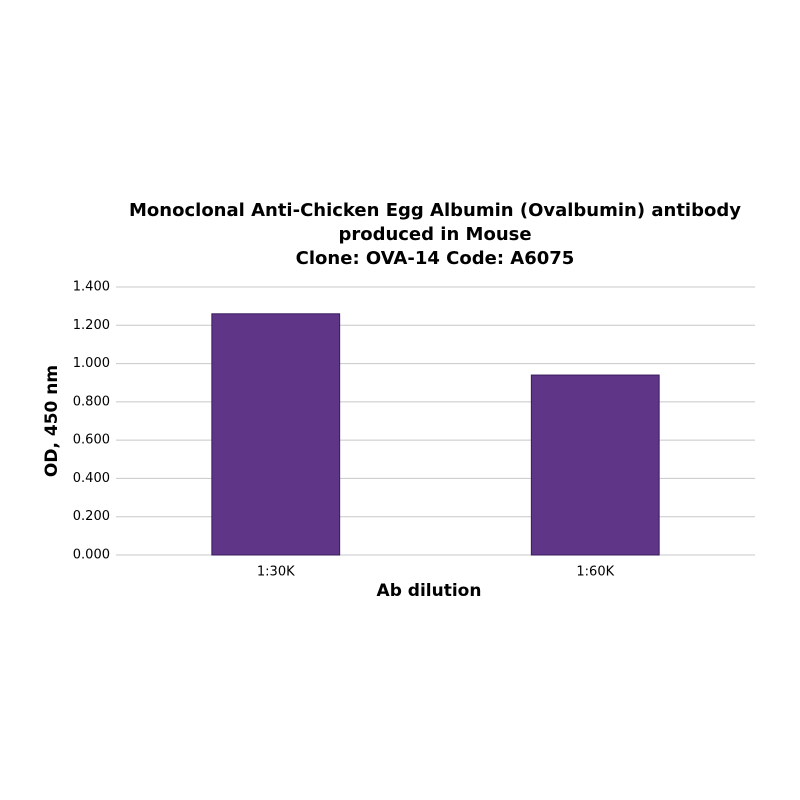 The height and width of the screenshot is (800, 800). Describe the element at coordinates (595, 572) in the screenshot. I see `x-tick-label: 1:60K` at that location.